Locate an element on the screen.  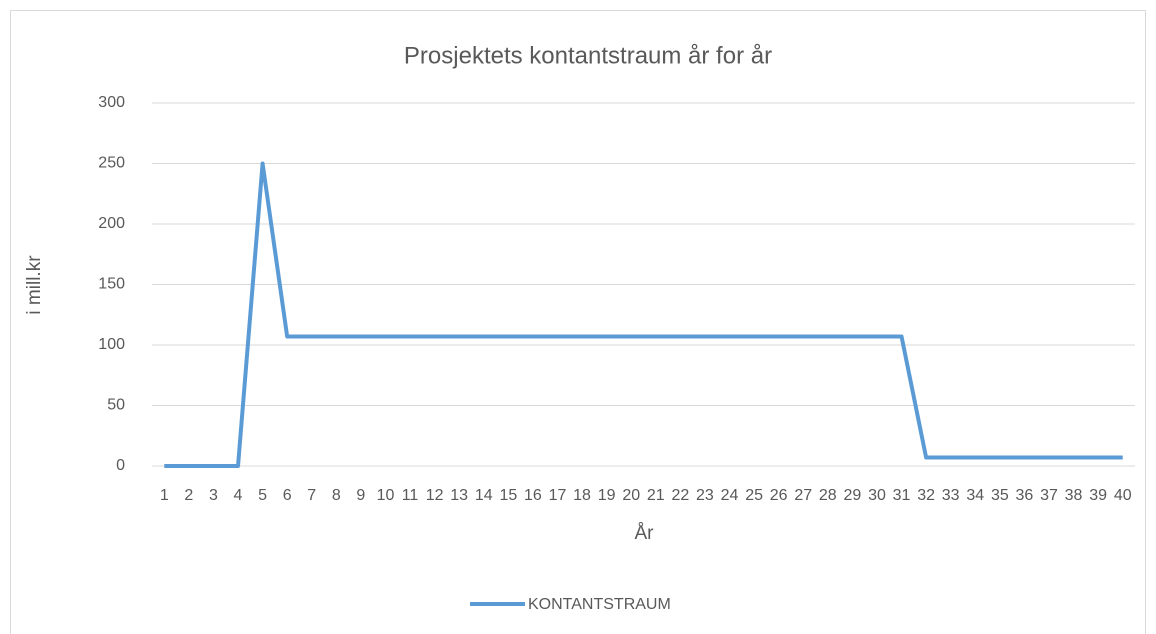
x-tick-label: 27 is located at coordinates (803, 495).